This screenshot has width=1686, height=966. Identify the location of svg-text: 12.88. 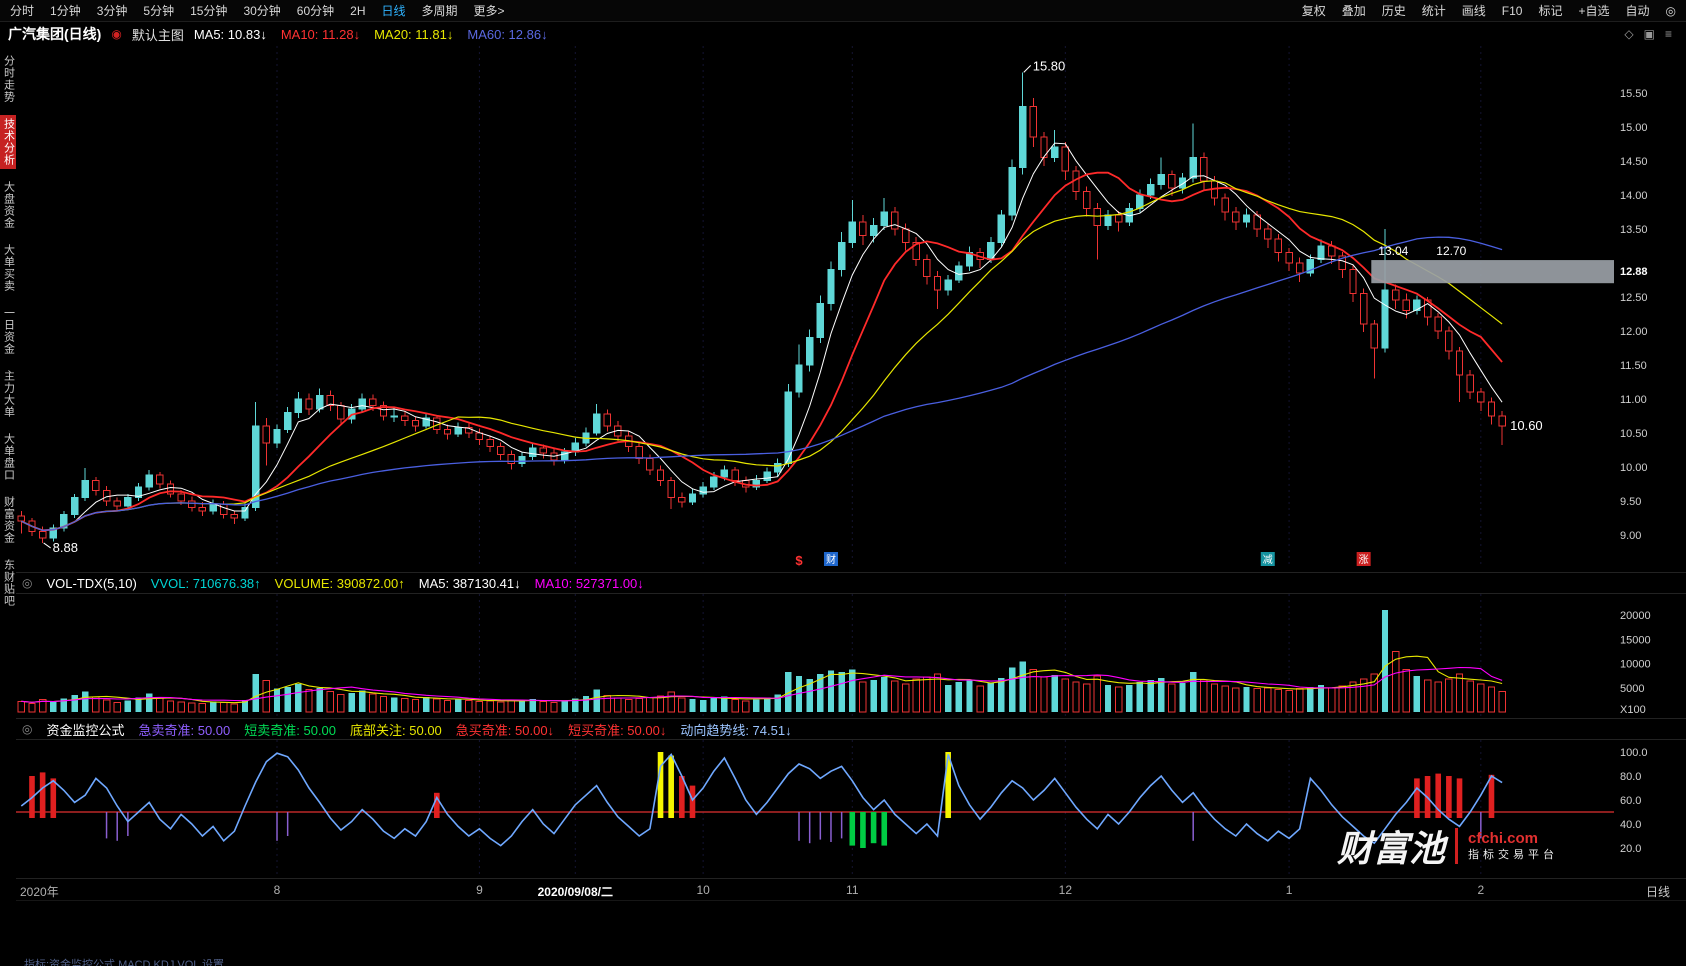
(1634, 272).